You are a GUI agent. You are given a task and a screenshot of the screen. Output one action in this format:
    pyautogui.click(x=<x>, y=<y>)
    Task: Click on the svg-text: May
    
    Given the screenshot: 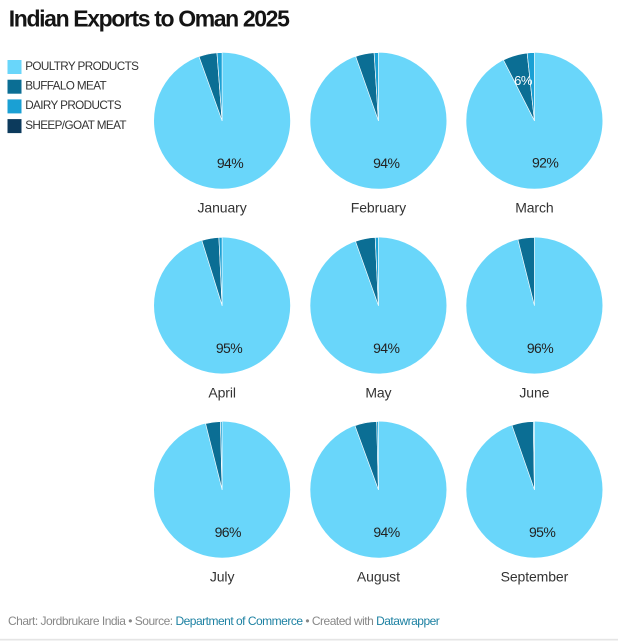 What is the action you would take?
    pyautogui.click(x=378, y=393)
    